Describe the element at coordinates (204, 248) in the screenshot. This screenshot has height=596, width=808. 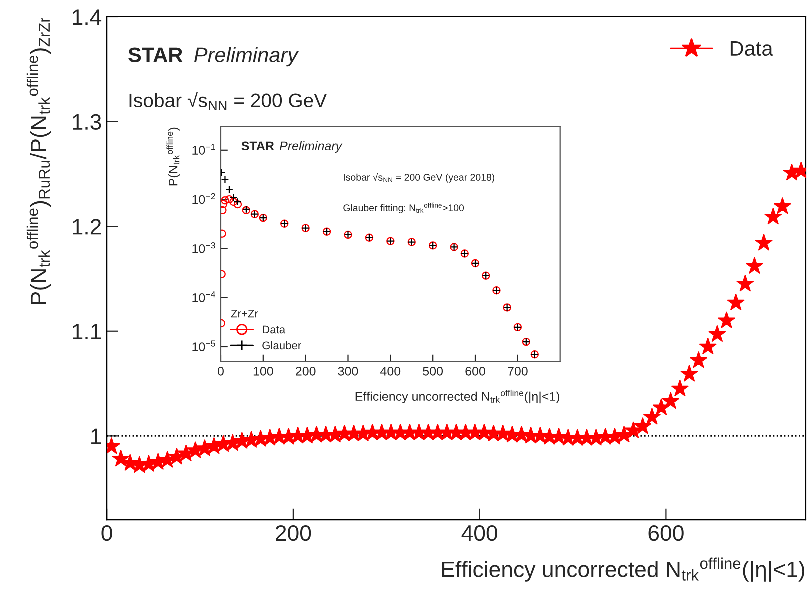
I see `y-tick-label: 10$^{−3}$` at that location.